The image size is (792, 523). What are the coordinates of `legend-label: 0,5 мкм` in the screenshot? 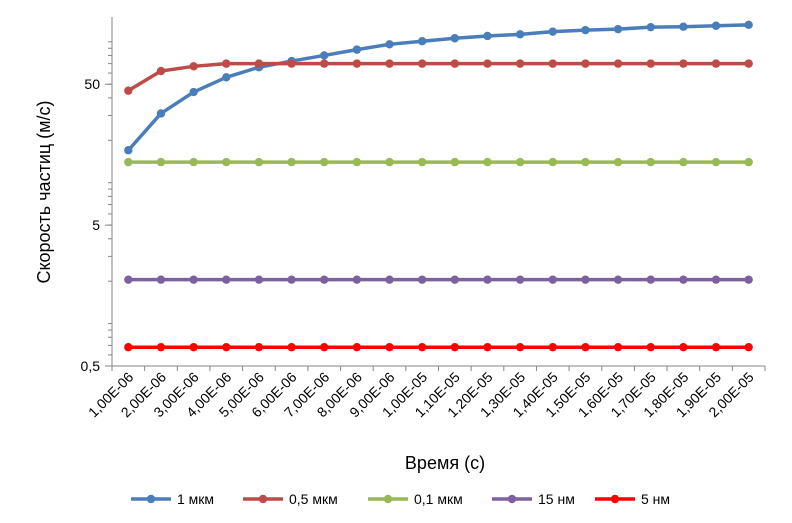 It's located at (313, 499).